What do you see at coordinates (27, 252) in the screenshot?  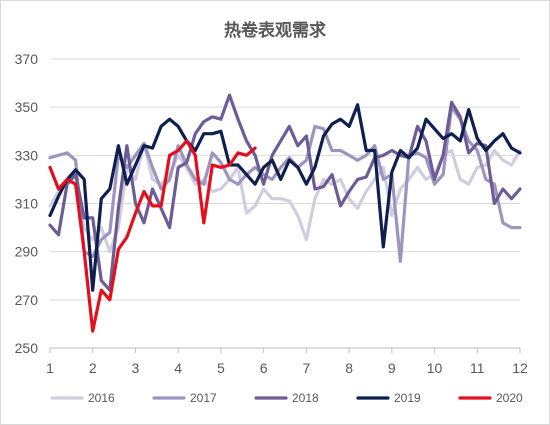 I see `y-tick-label: 290` at bounding box center [27, 252].